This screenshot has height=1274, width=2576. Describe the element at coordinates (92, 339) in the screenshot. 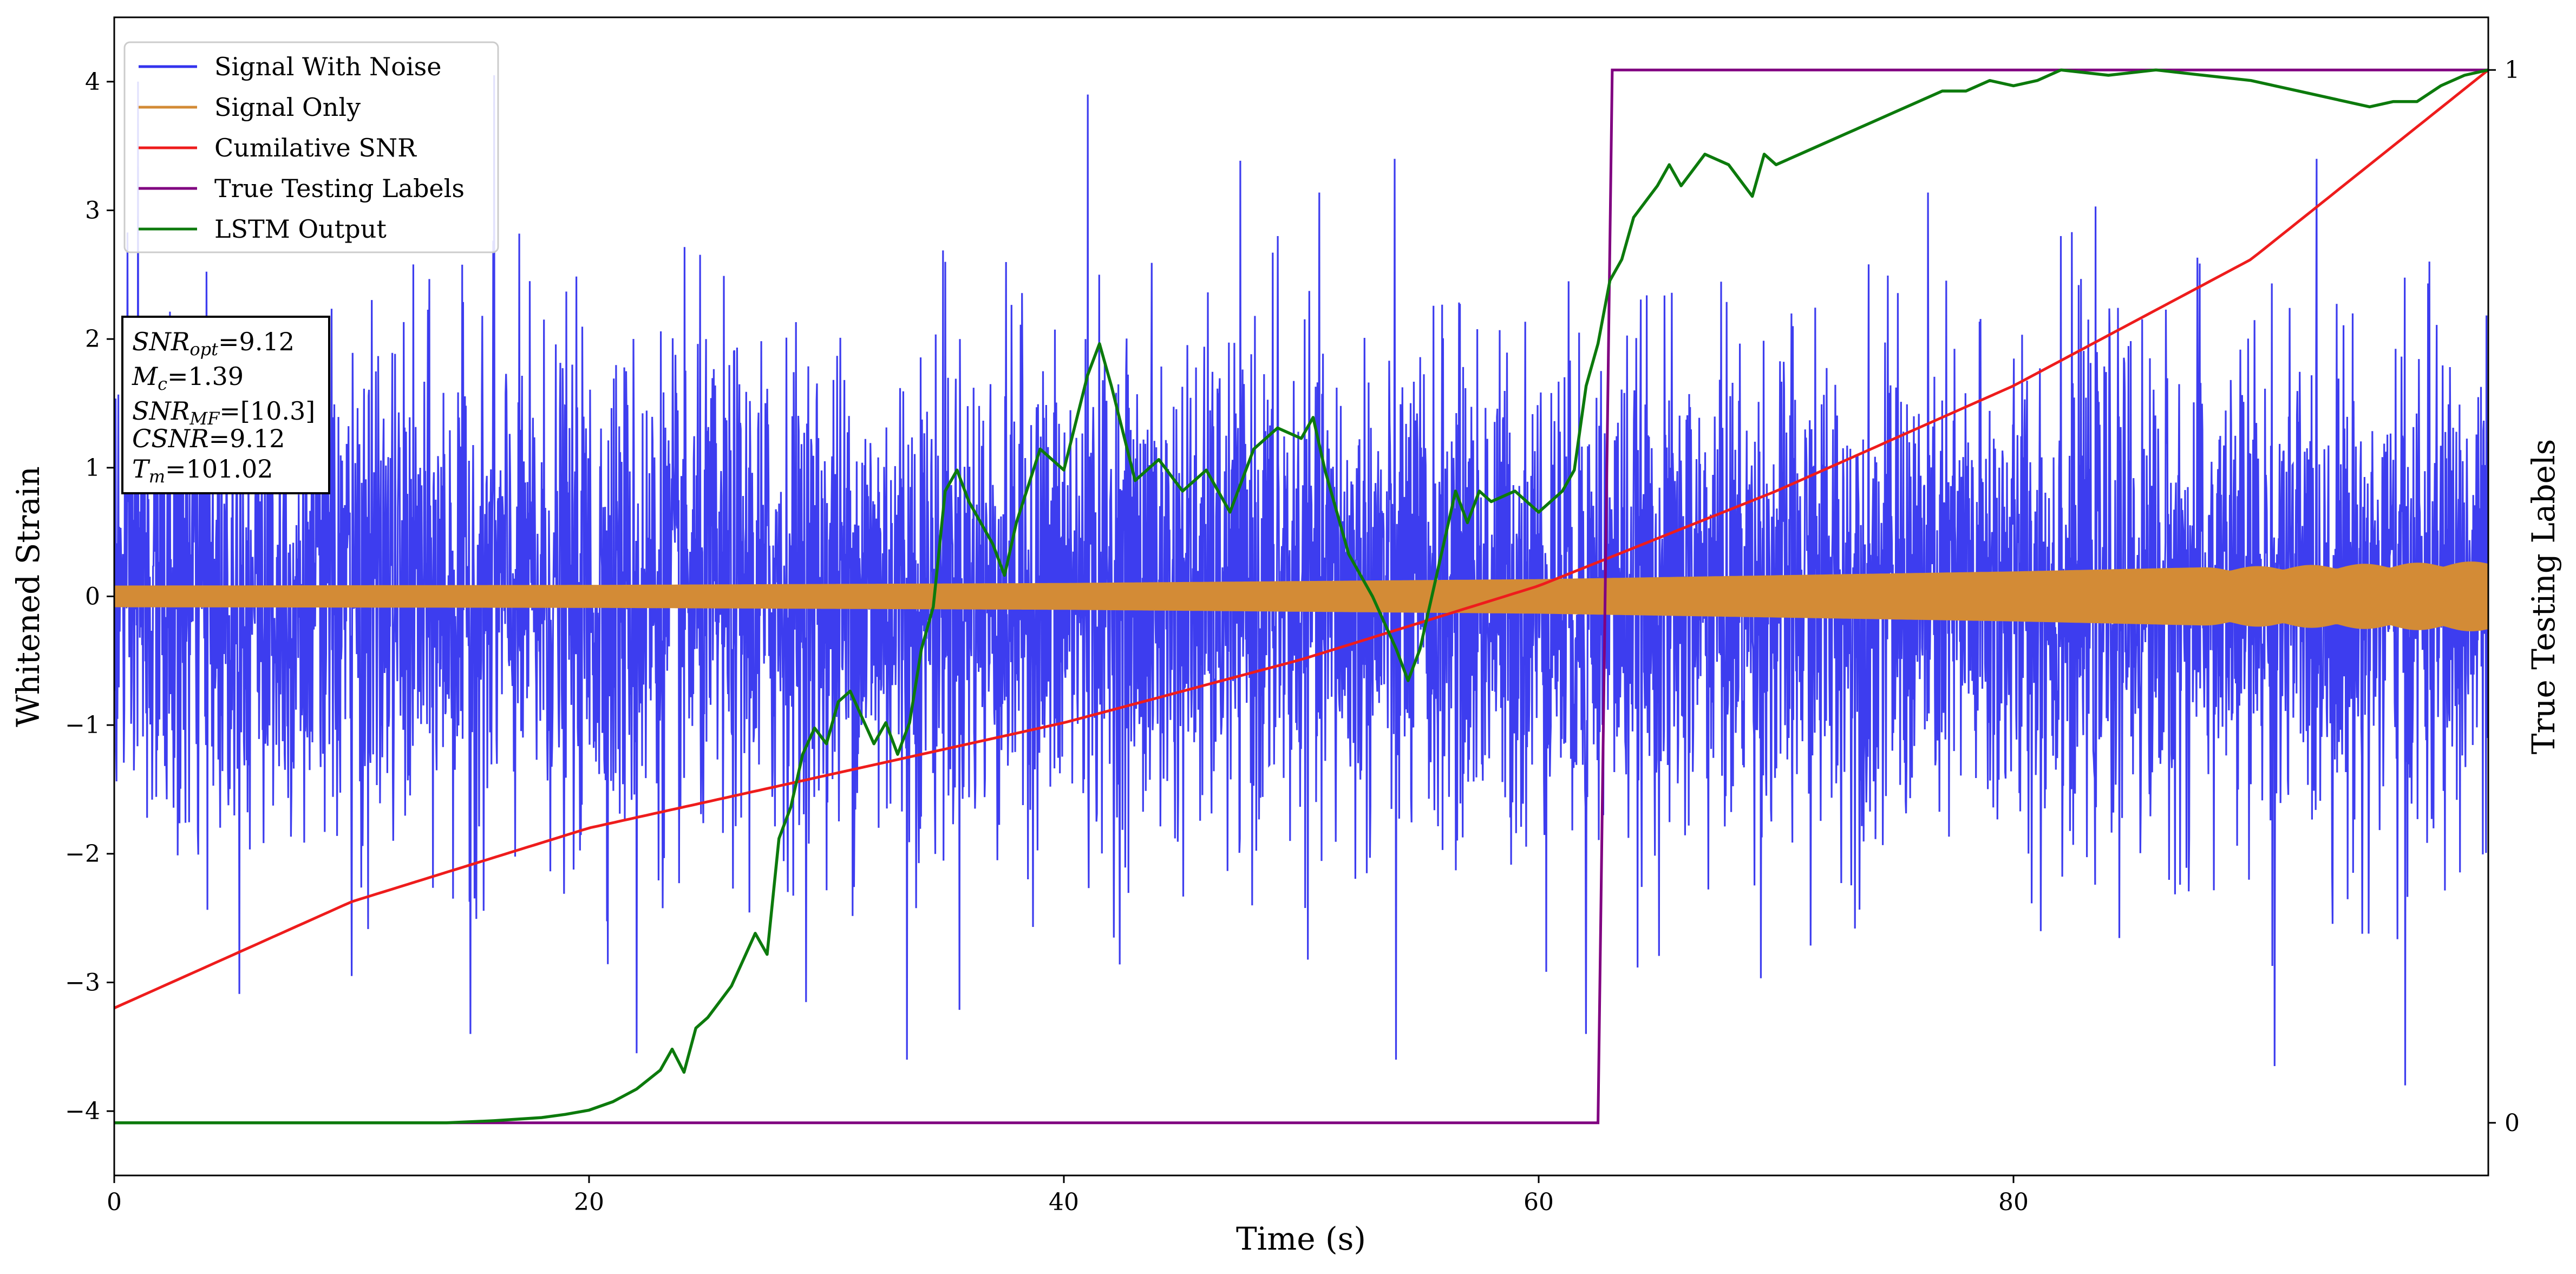

I see `y-tick-label: 2` at that location.